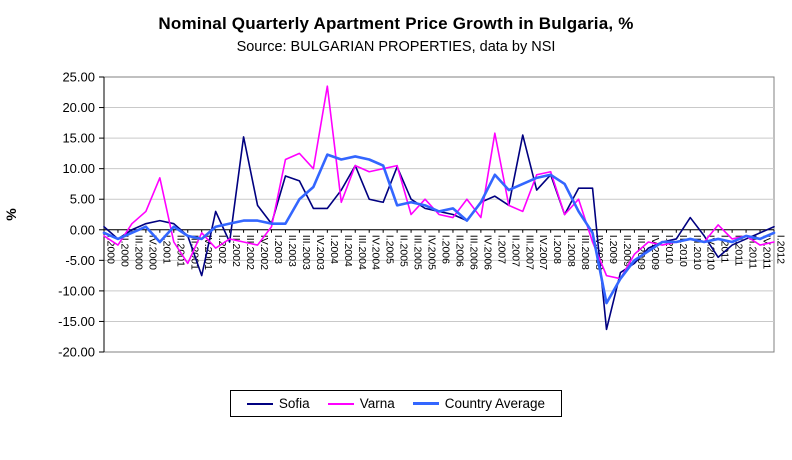 The width and height of the screenshot is (792, 460). Describe the element at coordinates (432, 252) in the screenshot. I see `svg-text: IV.2005` at that location.